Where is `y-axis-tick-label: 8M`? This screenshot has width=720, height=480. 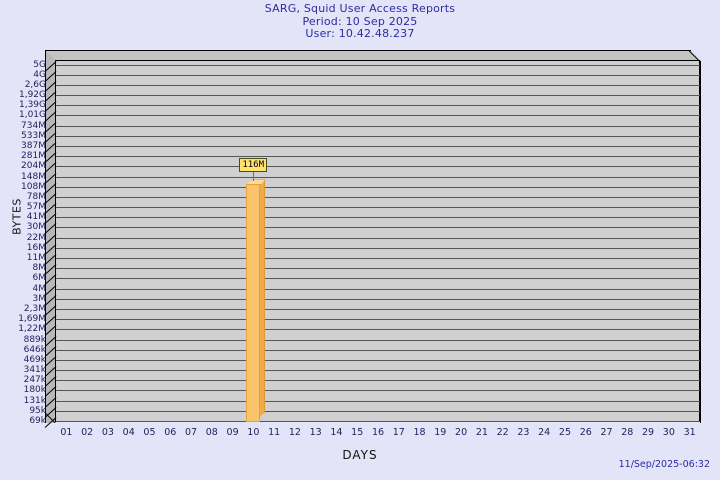
y-axis-tick-label: 8M is located at coordinates (39, 268).